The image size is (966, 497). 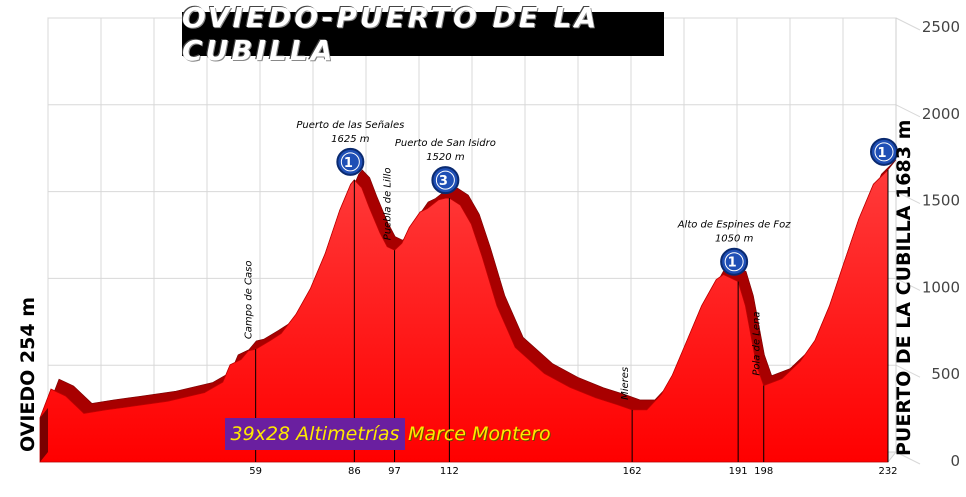 What do you see at coordinates (388, 204) in the screenshot?
I see `place-label: Puebla de Lillo` at bounding box center [388, 204].